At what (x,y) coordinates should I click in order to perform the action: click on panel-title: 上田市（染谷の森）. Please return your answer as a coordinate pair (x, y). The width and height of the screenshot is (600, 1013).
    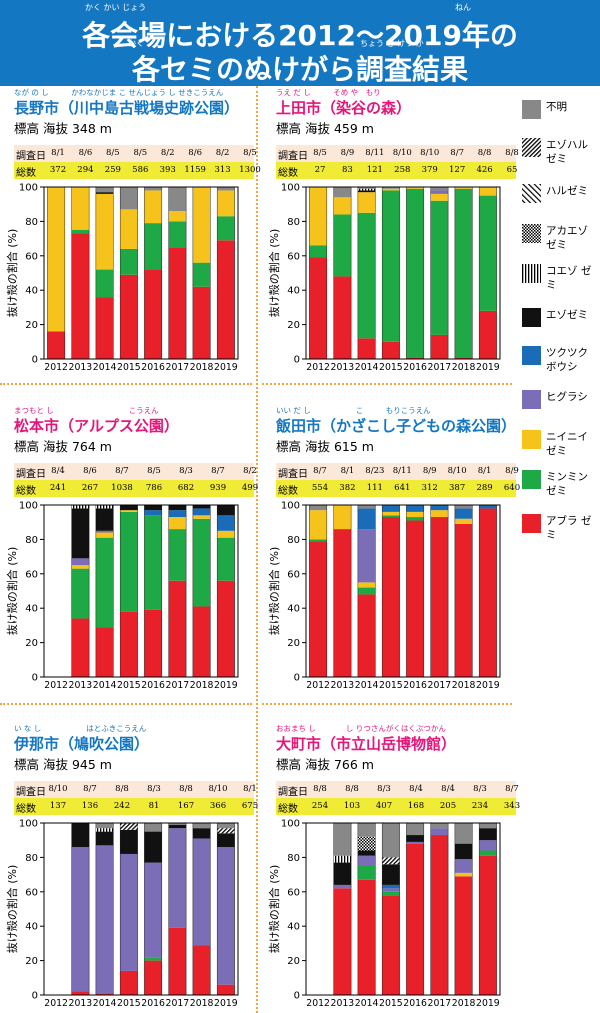
    Looking at the image, I should click on (344, 108).